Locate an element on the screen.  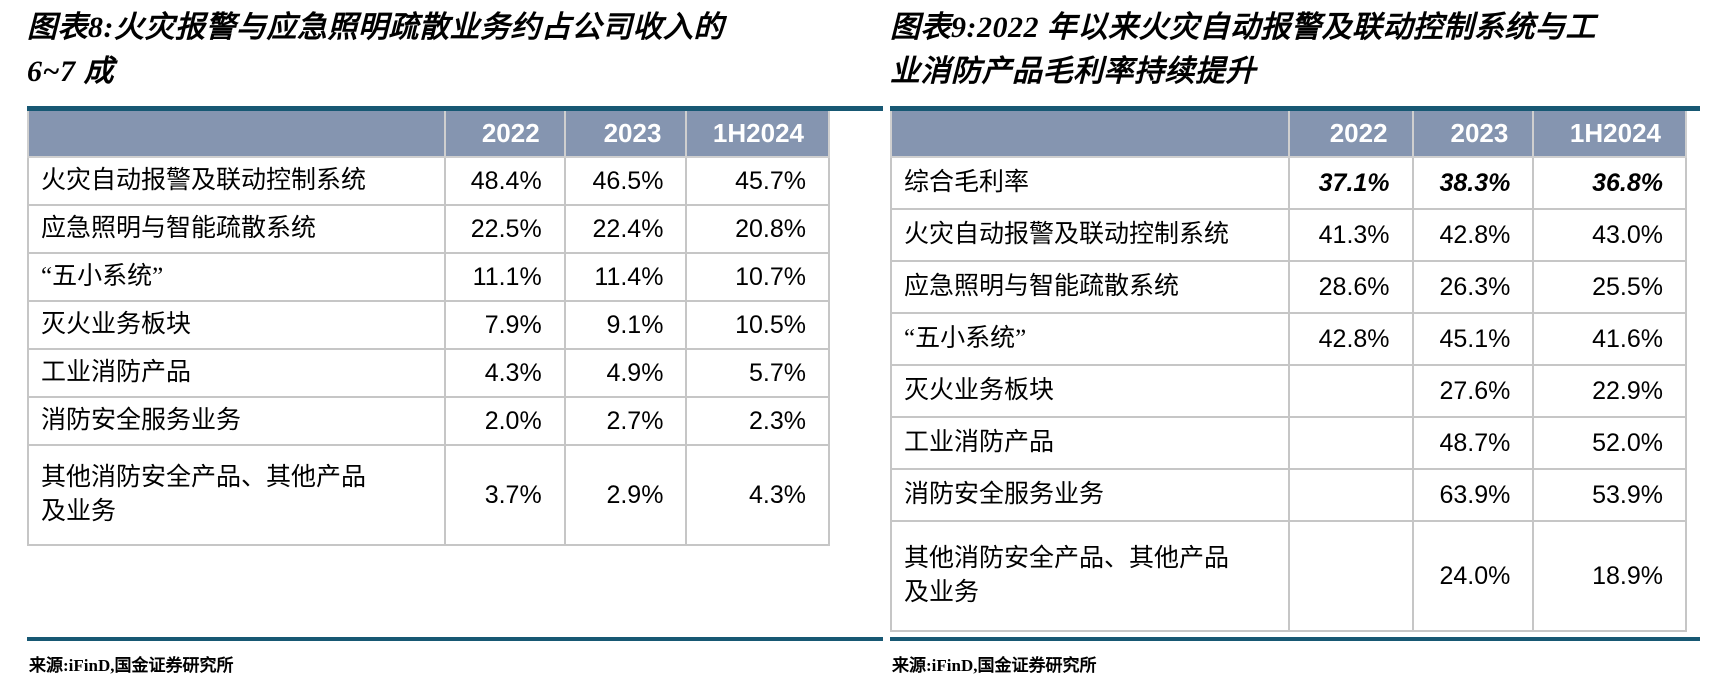
value-cell: 37.1% is located at coordinates (1350, 183).